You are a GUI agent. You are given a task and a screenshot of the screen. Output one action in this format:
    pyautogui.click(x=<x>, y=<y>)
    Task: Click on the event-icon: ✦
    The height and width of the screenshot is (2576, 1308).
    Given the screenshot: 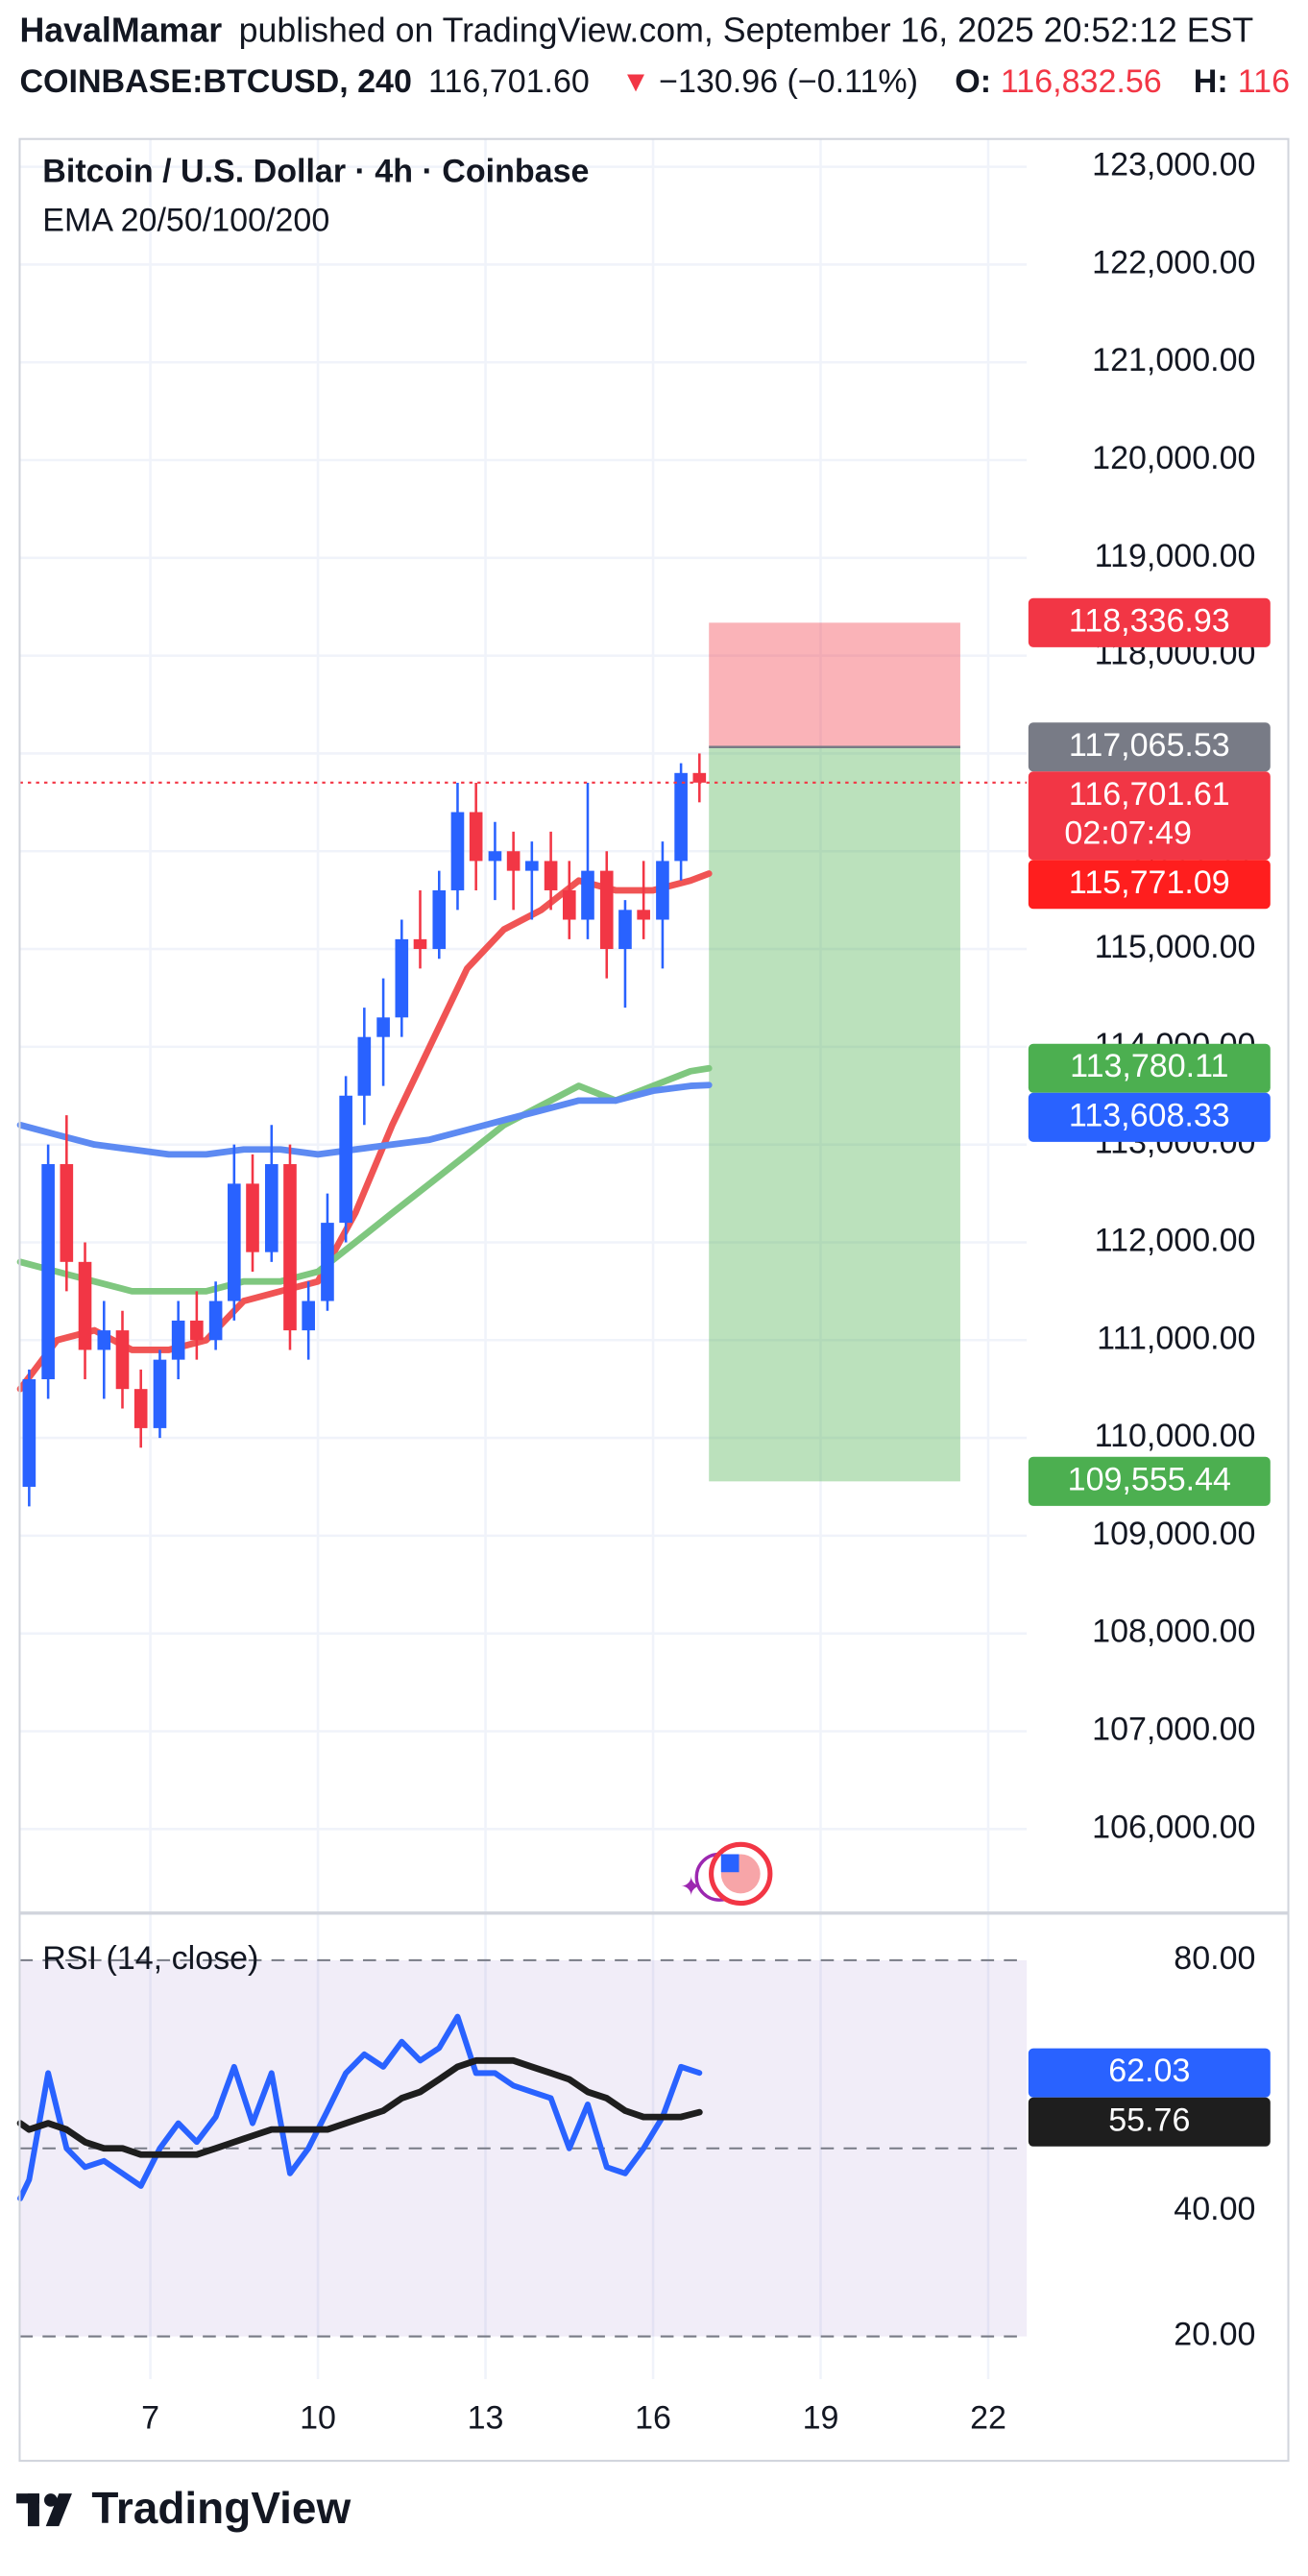 What is the action you would take?
    pyautogui.click(x=727, y=1874)
    